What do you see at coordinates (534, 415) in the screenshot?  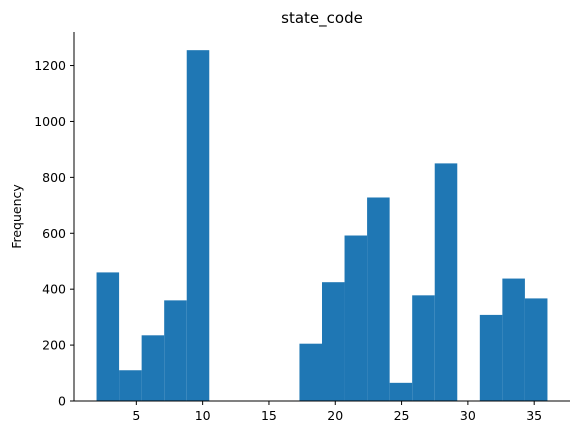 I see `x-tick-label: 35` at bounding box center [534, 415].